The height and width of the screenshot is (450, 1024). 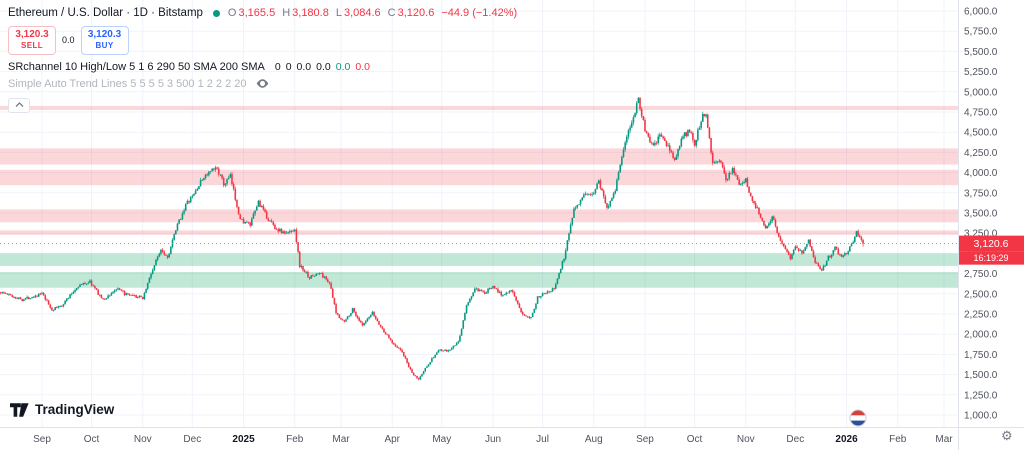 What do you see at coordinates (981, 294) in the screenshot?
I see `price-tick: 2,500.0` at bounding box center [981, 294].